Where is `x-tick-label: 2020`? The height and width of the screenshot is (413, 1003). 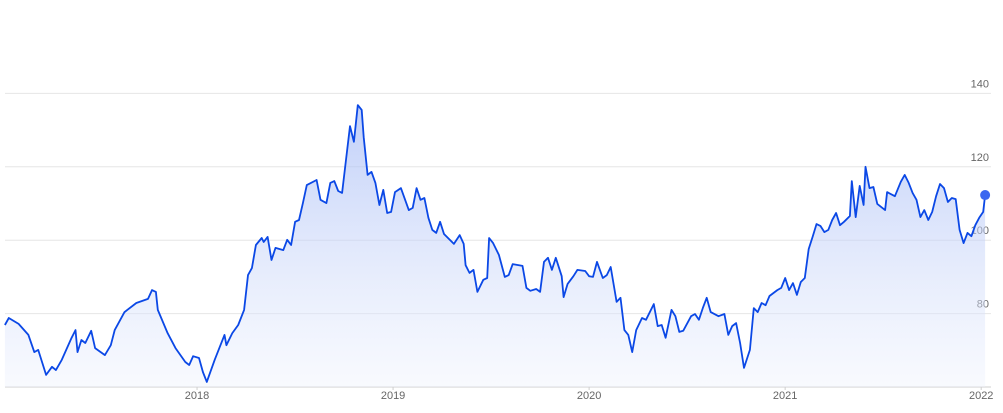 x-tick-label: 2020 is located at coordinates (589, 396).